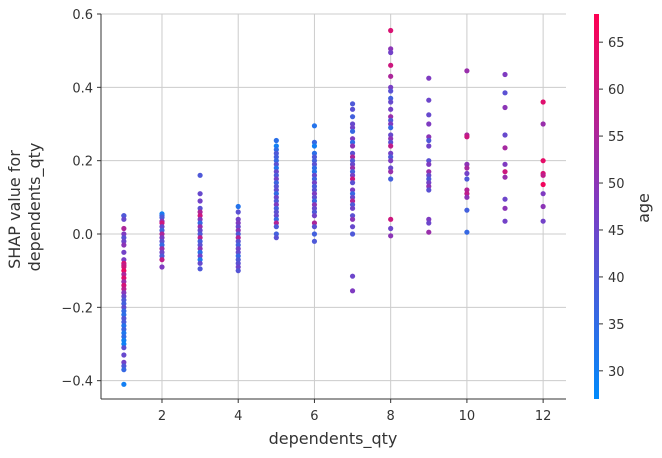 The image size is (662, 458). What do you see at coordinates (333, 439) in the screenshot?
I see `x-axis-title: dependents_qty` at bounding box center [333, 439].